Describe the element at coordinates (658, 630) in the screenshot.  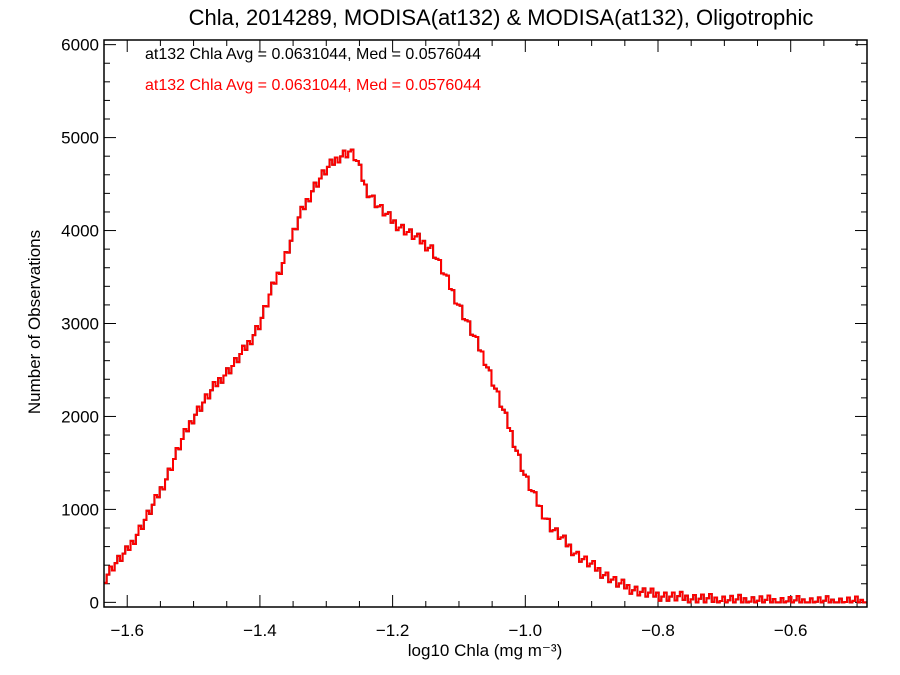
I see `x-tick-label: −0.8` at that location.